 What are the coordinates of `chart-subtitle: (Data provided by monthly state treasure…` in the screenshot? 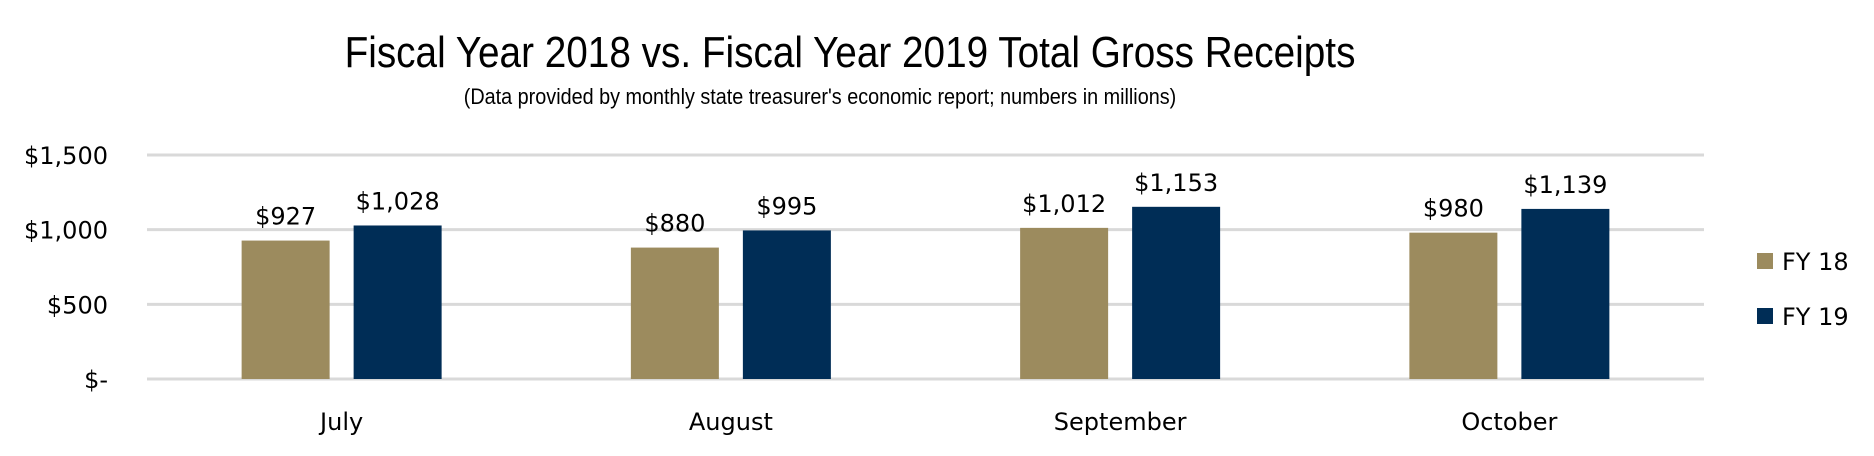 It's located at (820, 96).